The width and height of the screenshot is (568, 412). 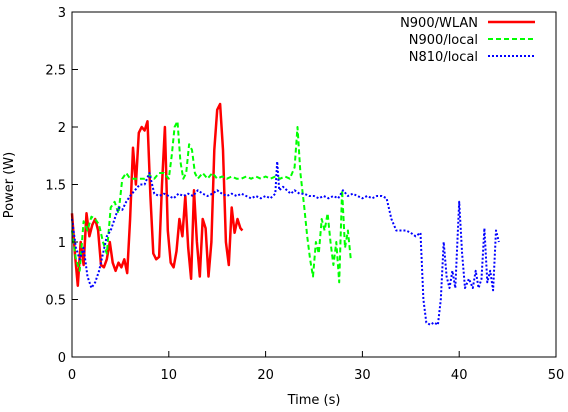 I want to click on legend-entries: N900/WLAN N900/local N810/local, so click(x=467, y=40).